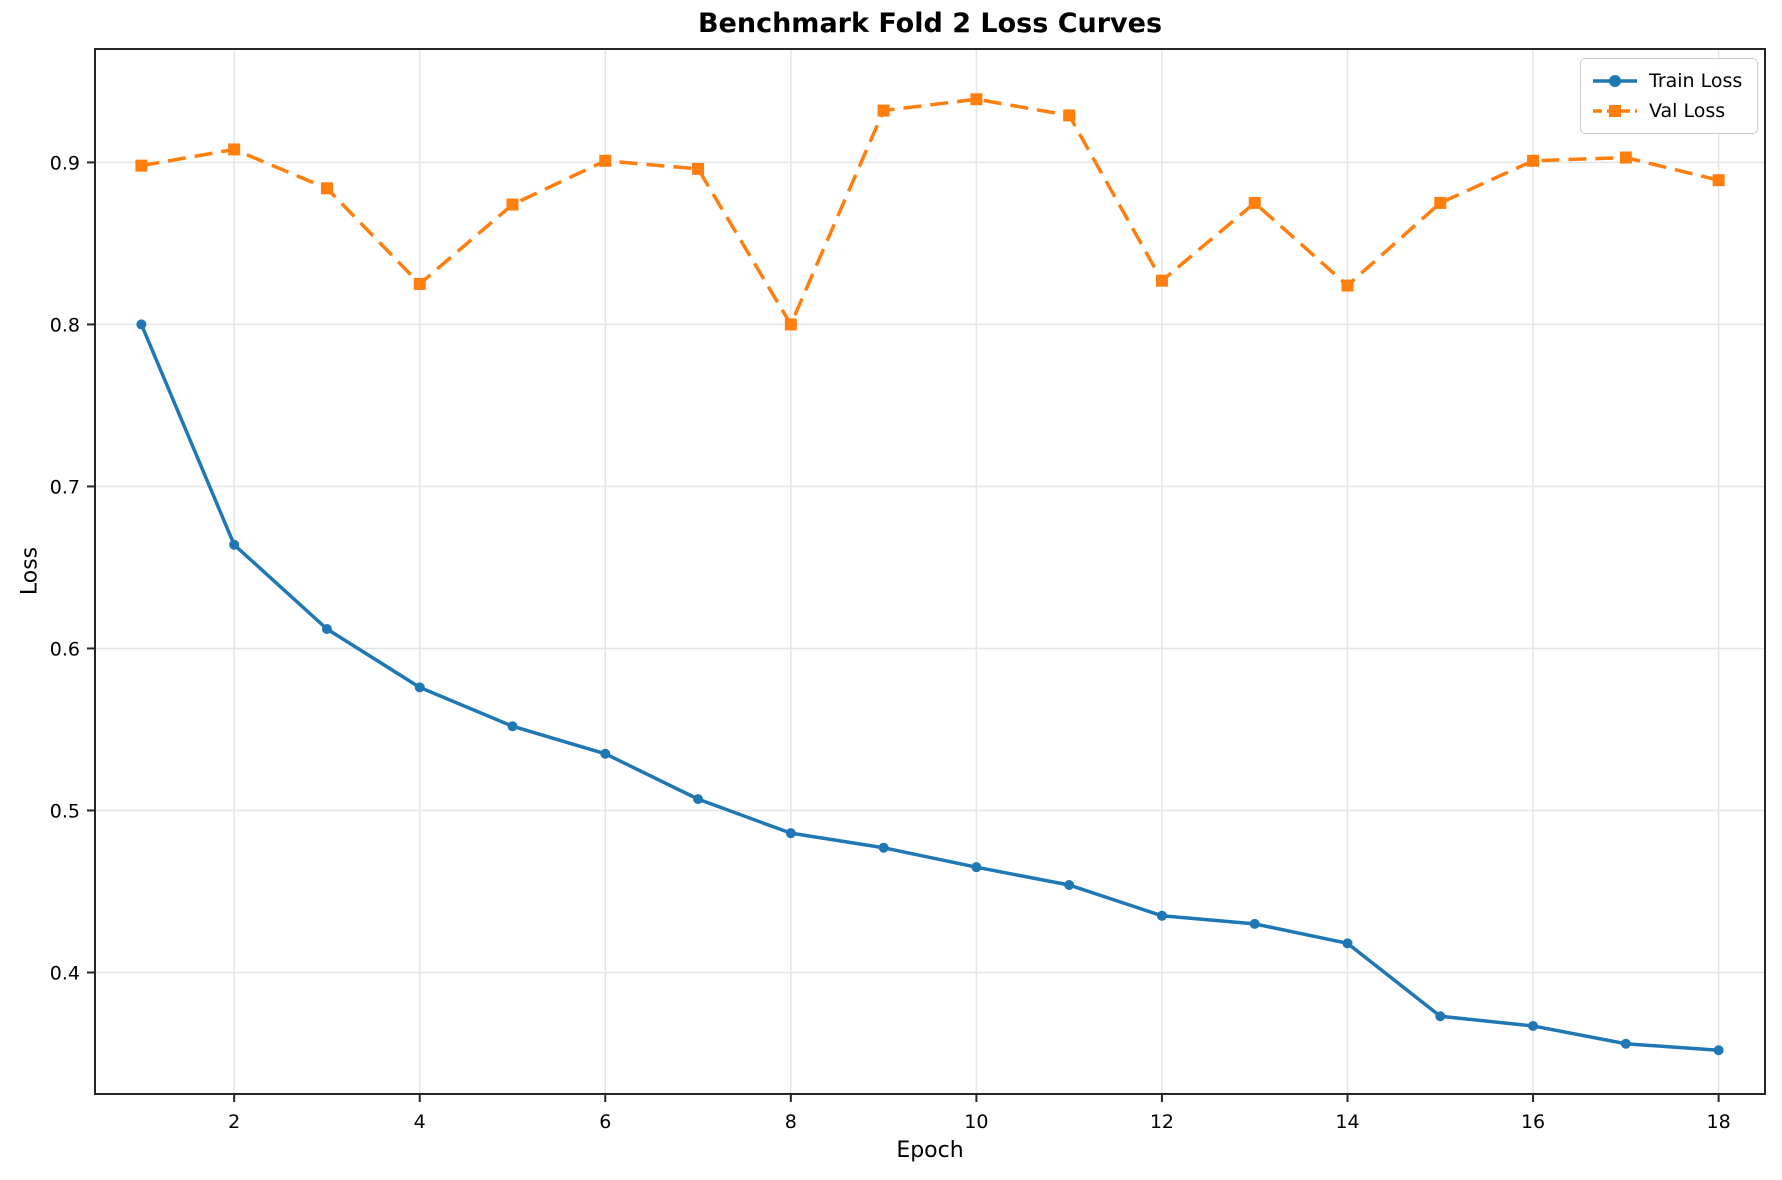 This screenshot has height=1180, width=1782. I want to click on x-tick-label: 4, so click(420, 1122).